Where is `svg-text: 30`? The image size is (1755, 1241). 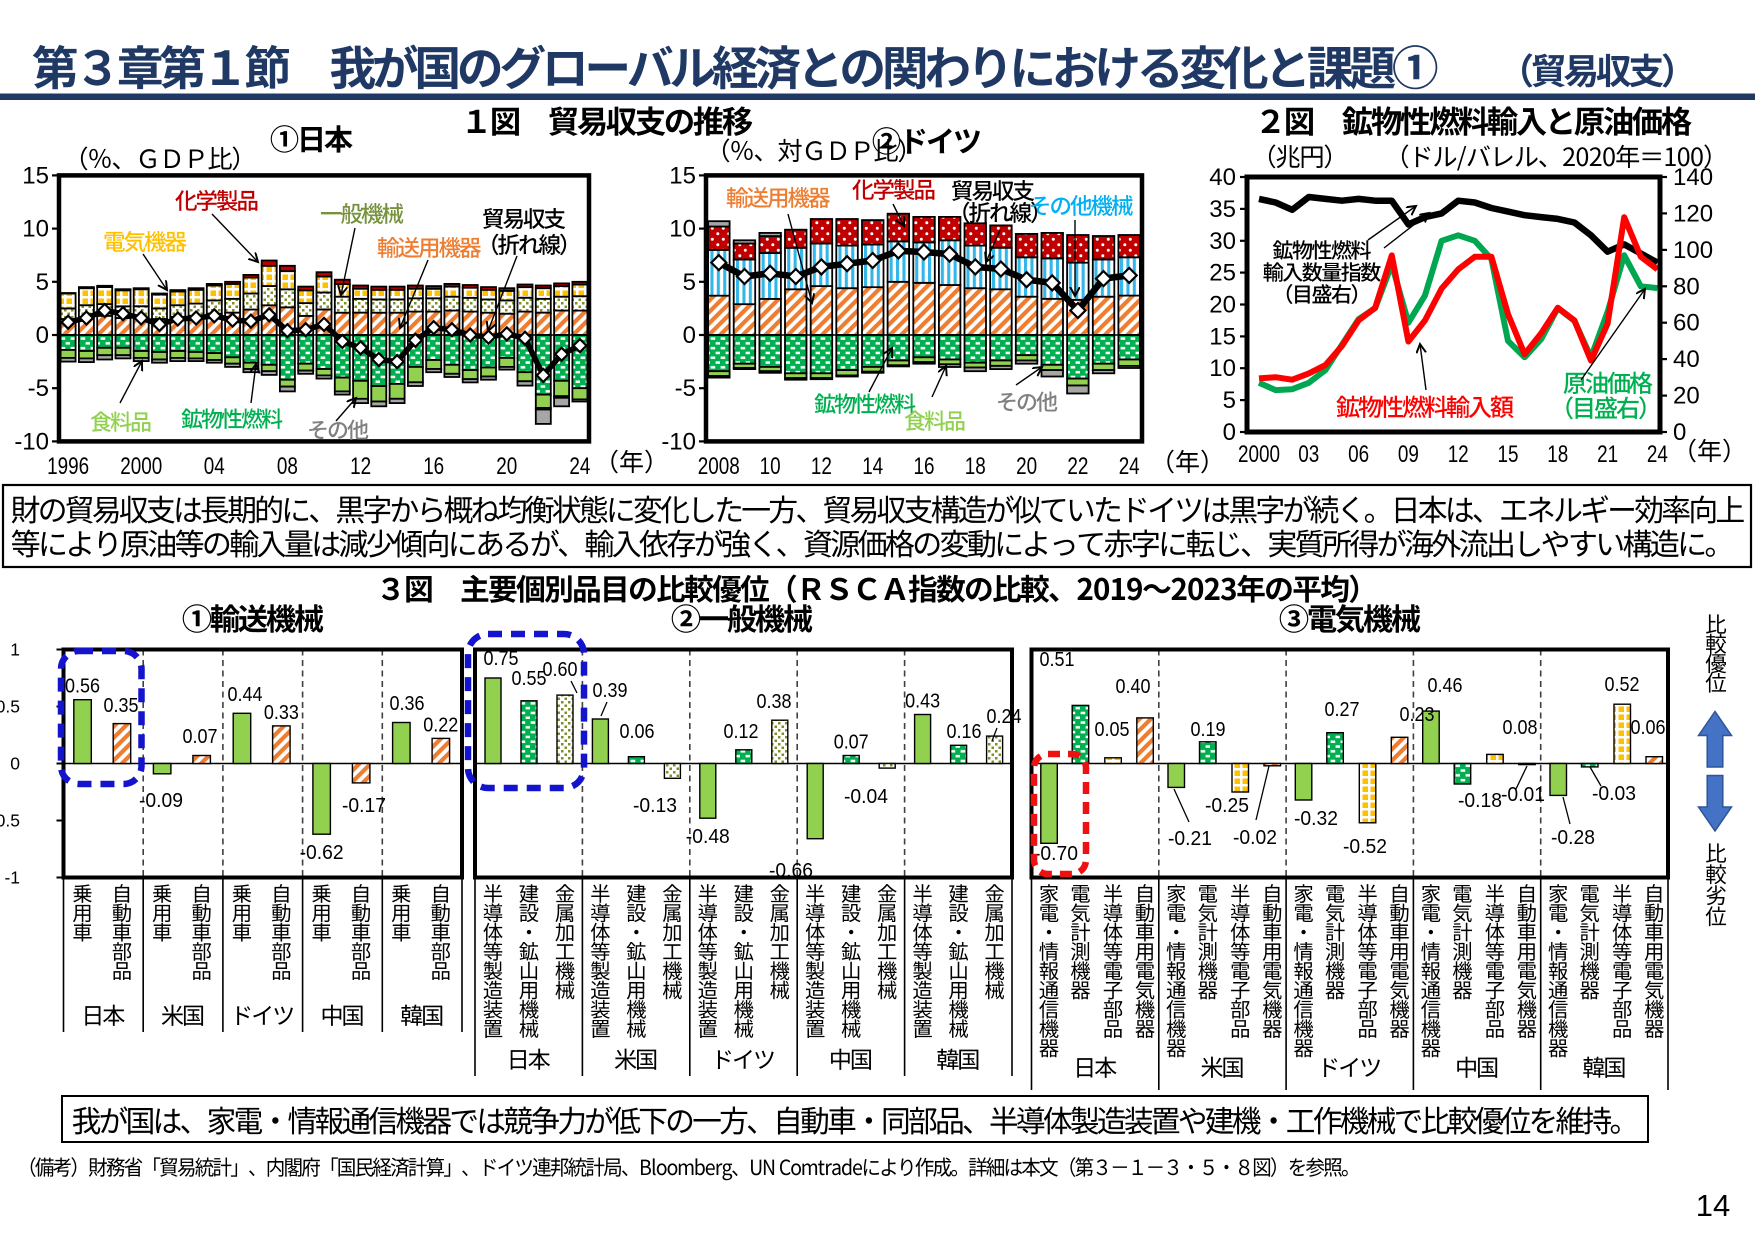
svg-text: 30 is located at coordinates (1222, 241).